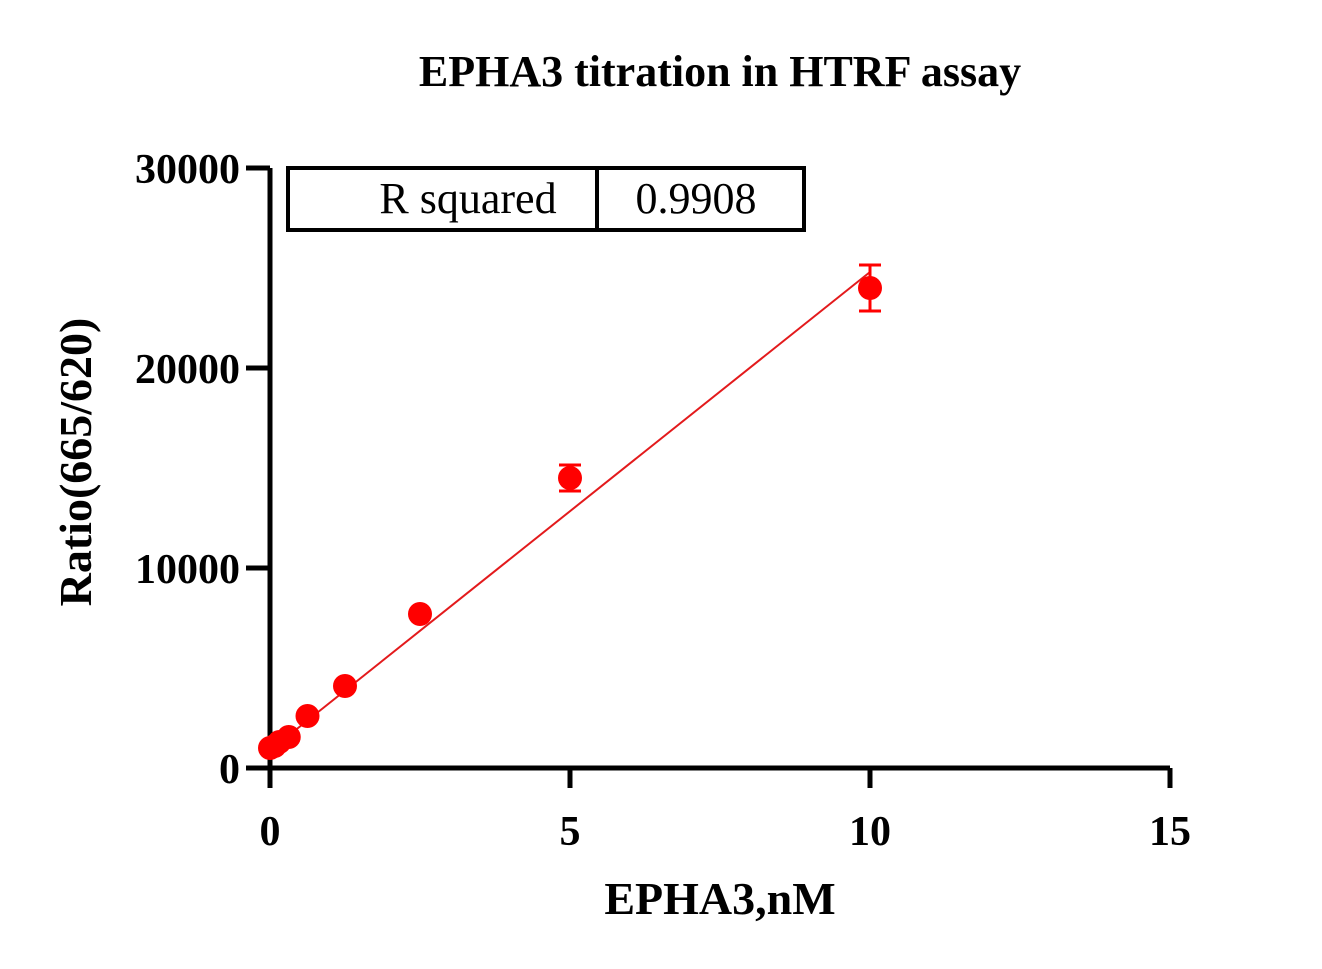 The image size is (1322, 969). Describe the element at coordinates (1170, 832) in the screenshot. I see `x-tick-label: 15` at that location.